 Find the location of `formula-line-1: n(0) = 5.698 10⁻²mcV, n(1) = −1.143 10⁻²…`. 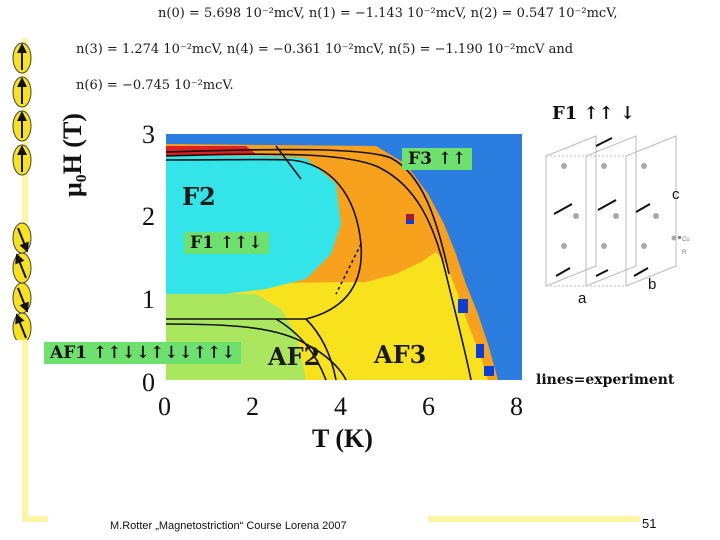

formula-line-1: n(0) = 5.698 10⁻²mcV, n(1) = −1.143 10⁻²… is located at coordinates (388, 13).